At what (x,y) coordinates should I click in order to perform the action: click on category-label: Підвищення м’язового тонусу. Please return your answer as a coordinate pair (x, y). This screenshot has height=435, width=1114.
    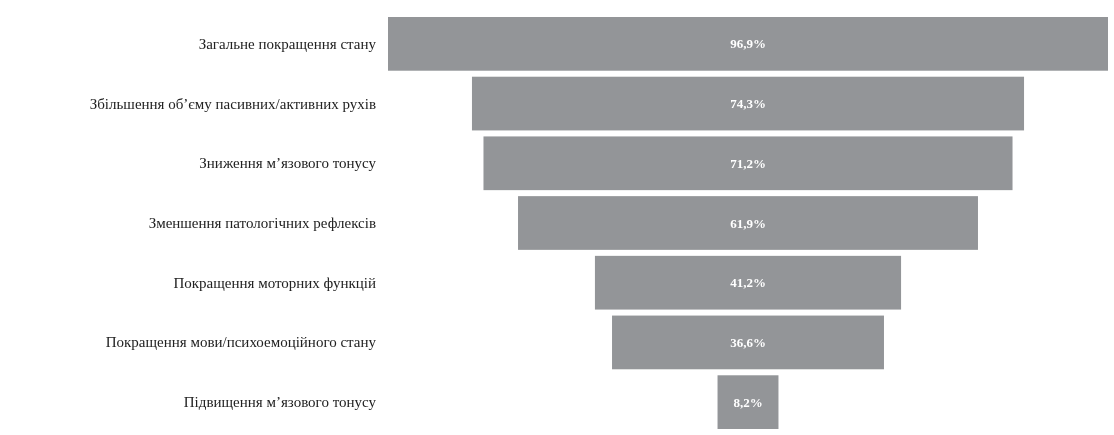
    Looking at the image, I should click on (280, 402).